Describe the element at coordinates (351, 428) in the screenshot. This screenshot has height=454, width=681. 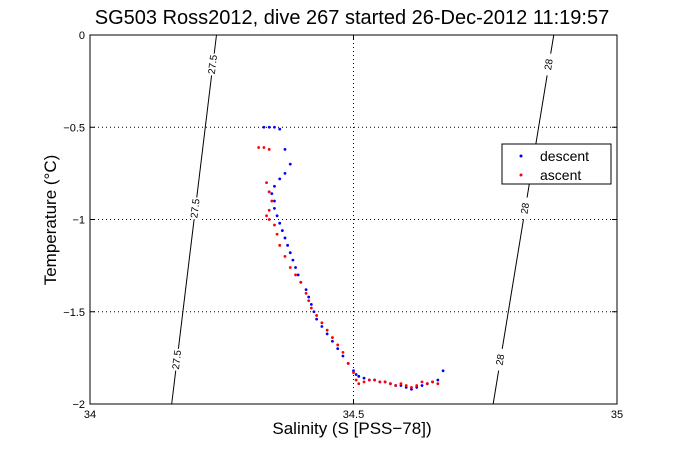
I see `x-axis-label: Salinity (S [PSS−78])` at that location.